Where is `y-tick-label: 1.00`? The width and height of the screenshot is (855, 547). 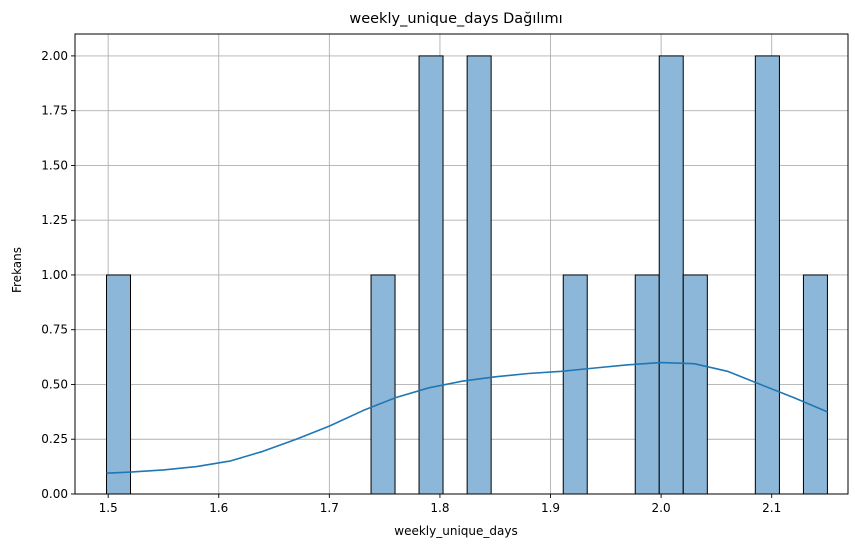
y-tick-label: 1.00 is located at coordinates (54, 275).